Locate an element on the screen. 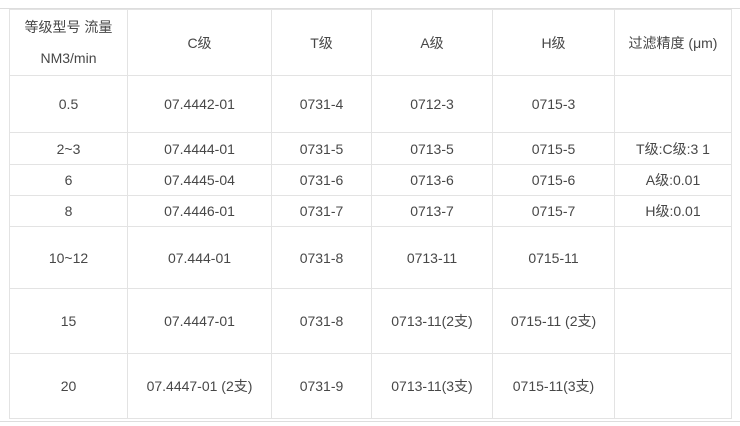 Image resolution: width=740 pixels, height=426 pixels. table-cell-c: 07.4442-01 is located at coordinates (199, 104).